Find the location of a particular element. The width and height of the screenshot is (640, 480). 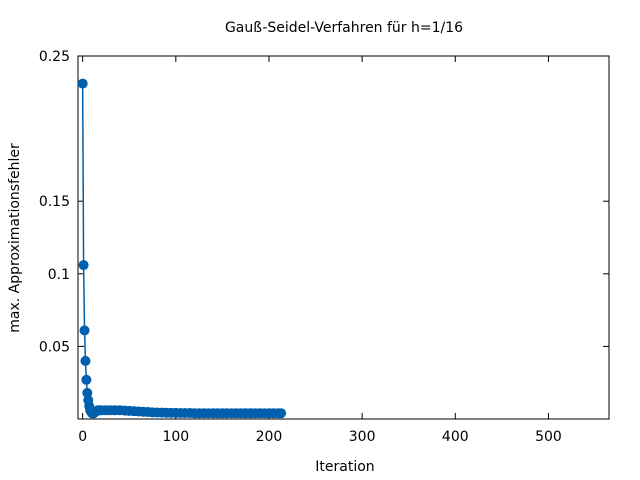

y-axis-label: max. Approximationsfehler is located at coordinates (15, 238).